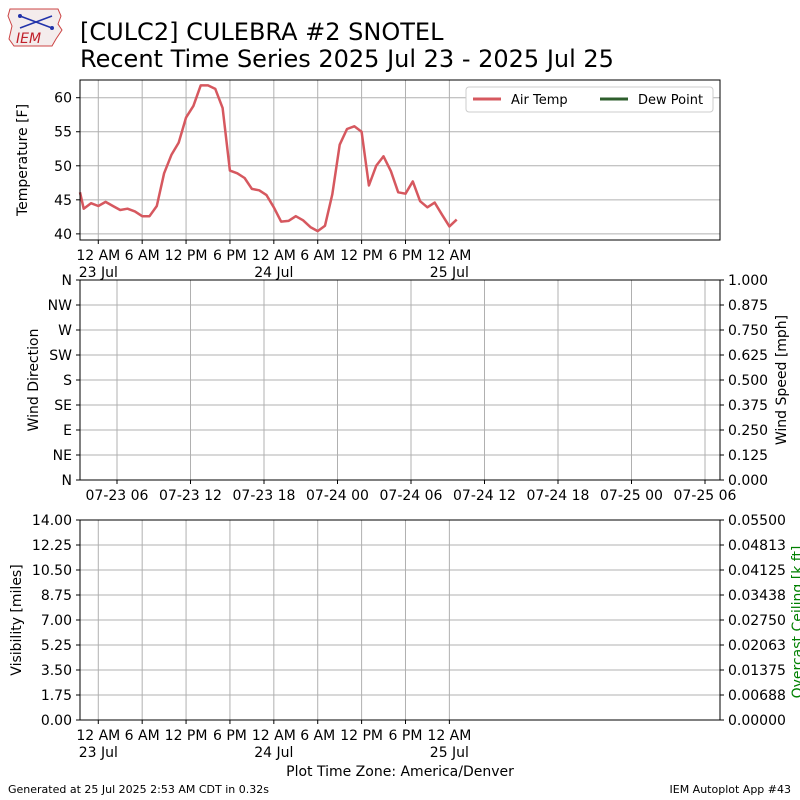 The width and height of the screenshot is (800, 800). What do you see at coordinates (65, 331) in the screenshot?
I see `wind-dir-tick-label: W` at bounding box center [65, 331].